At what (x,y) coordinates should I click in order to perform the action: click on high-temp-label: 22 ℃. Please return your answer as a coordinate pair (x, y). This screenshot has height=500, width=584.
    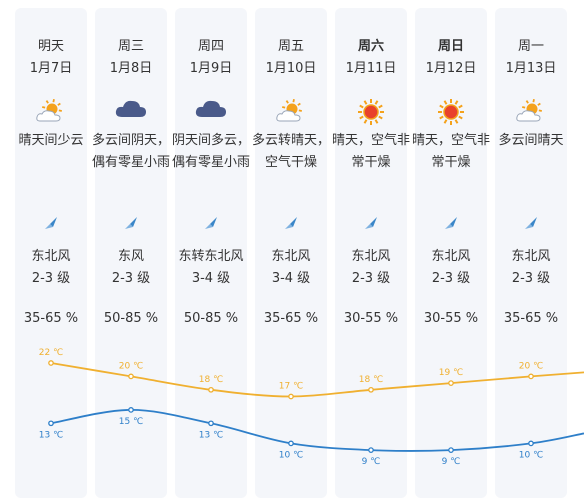
    Looking at the image, I should click on (51, 353).